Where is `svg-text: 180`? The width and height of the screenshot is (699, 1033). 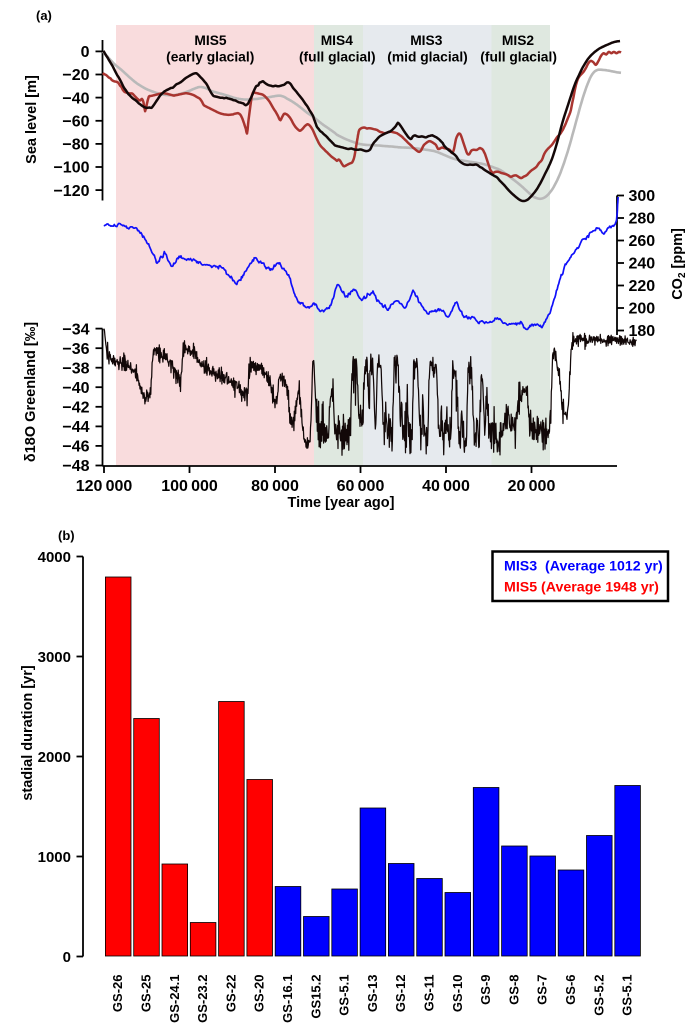 svg-text: 180 is located at coordinates (642, 331).